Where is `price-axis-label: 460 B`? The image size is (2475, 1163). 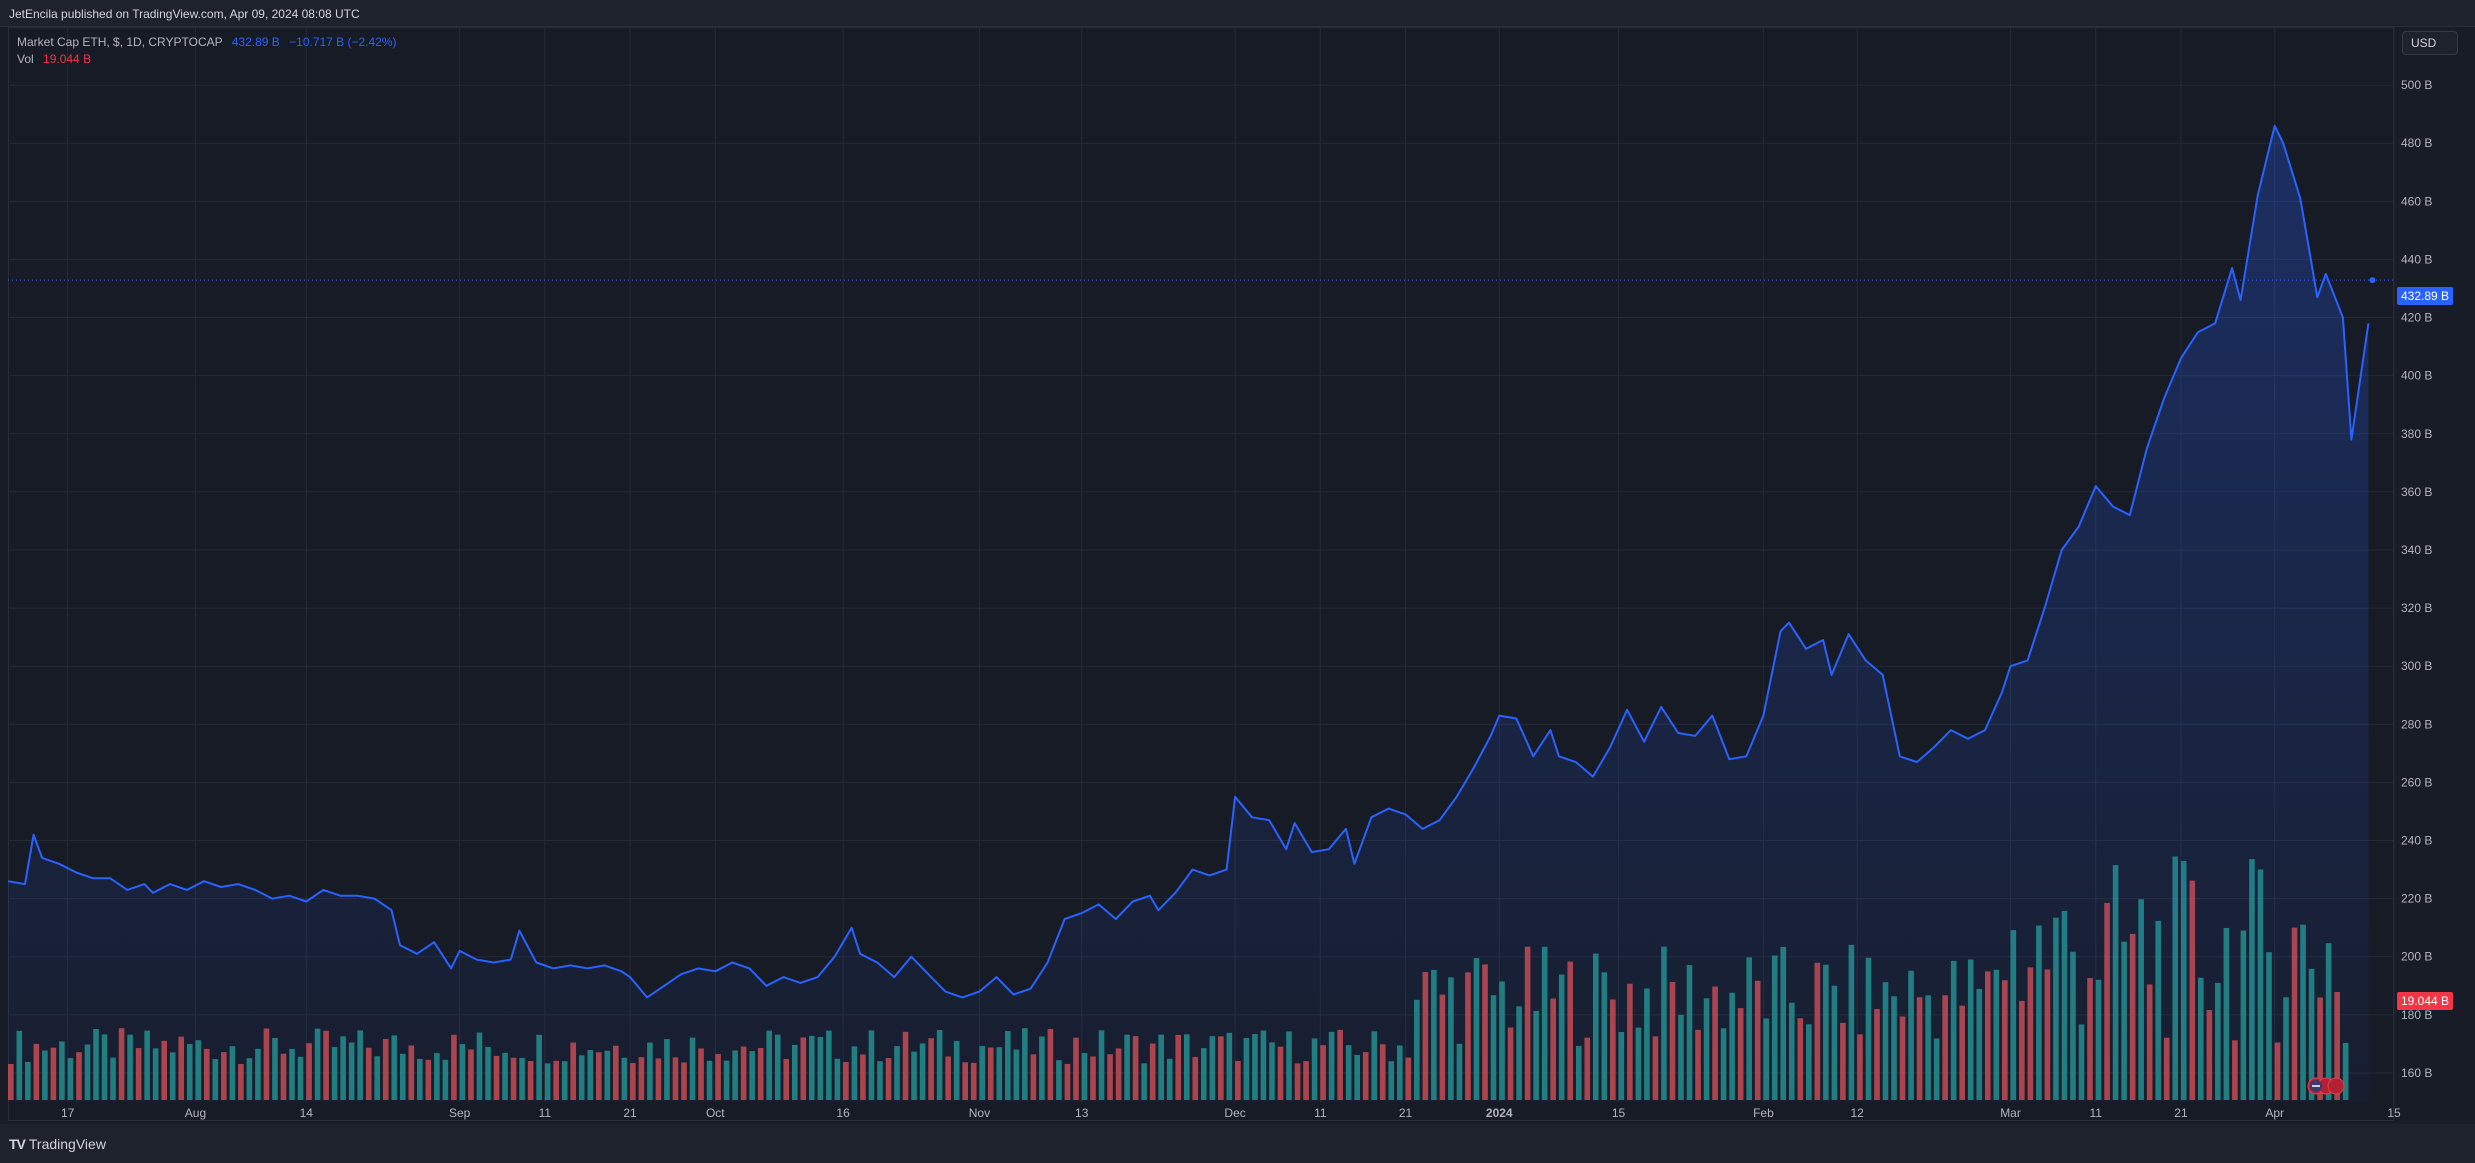
price-axis-label: 460 B is located at coordinates (2416, 201).